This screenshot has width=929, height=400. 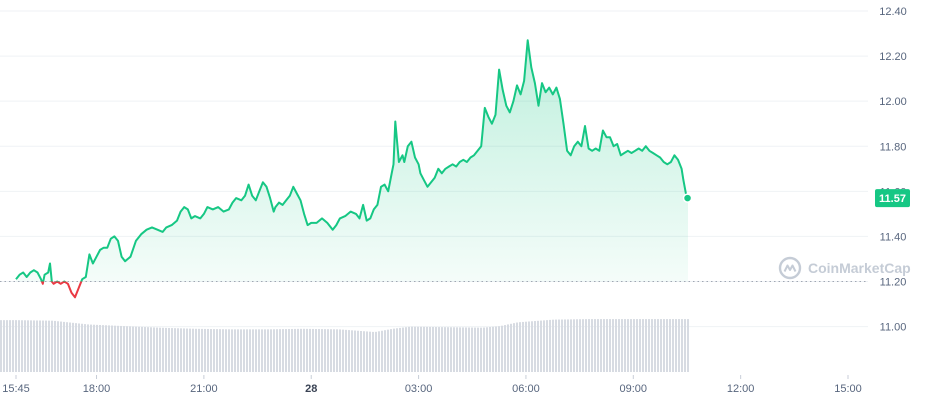 I want to click on volume-bars, so click(x=344, y=345).